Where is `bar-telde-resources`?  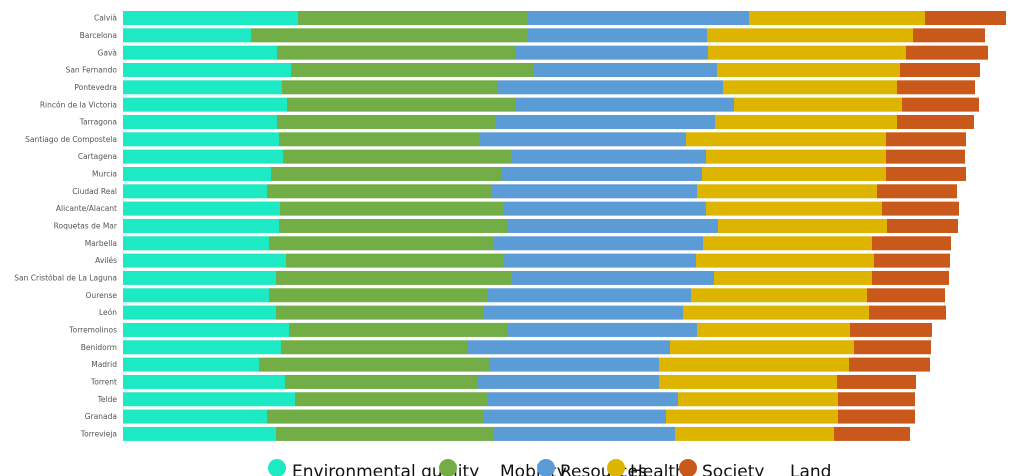
bar-telde-resources is located at coordinates (582, 399).